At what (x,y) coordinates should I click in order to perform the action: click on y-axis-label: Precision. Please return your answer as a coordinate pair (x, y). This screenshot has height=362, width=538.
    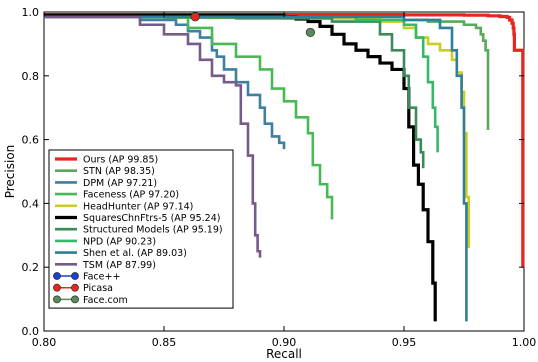
    Looking at the image, I should click on (10, 172).